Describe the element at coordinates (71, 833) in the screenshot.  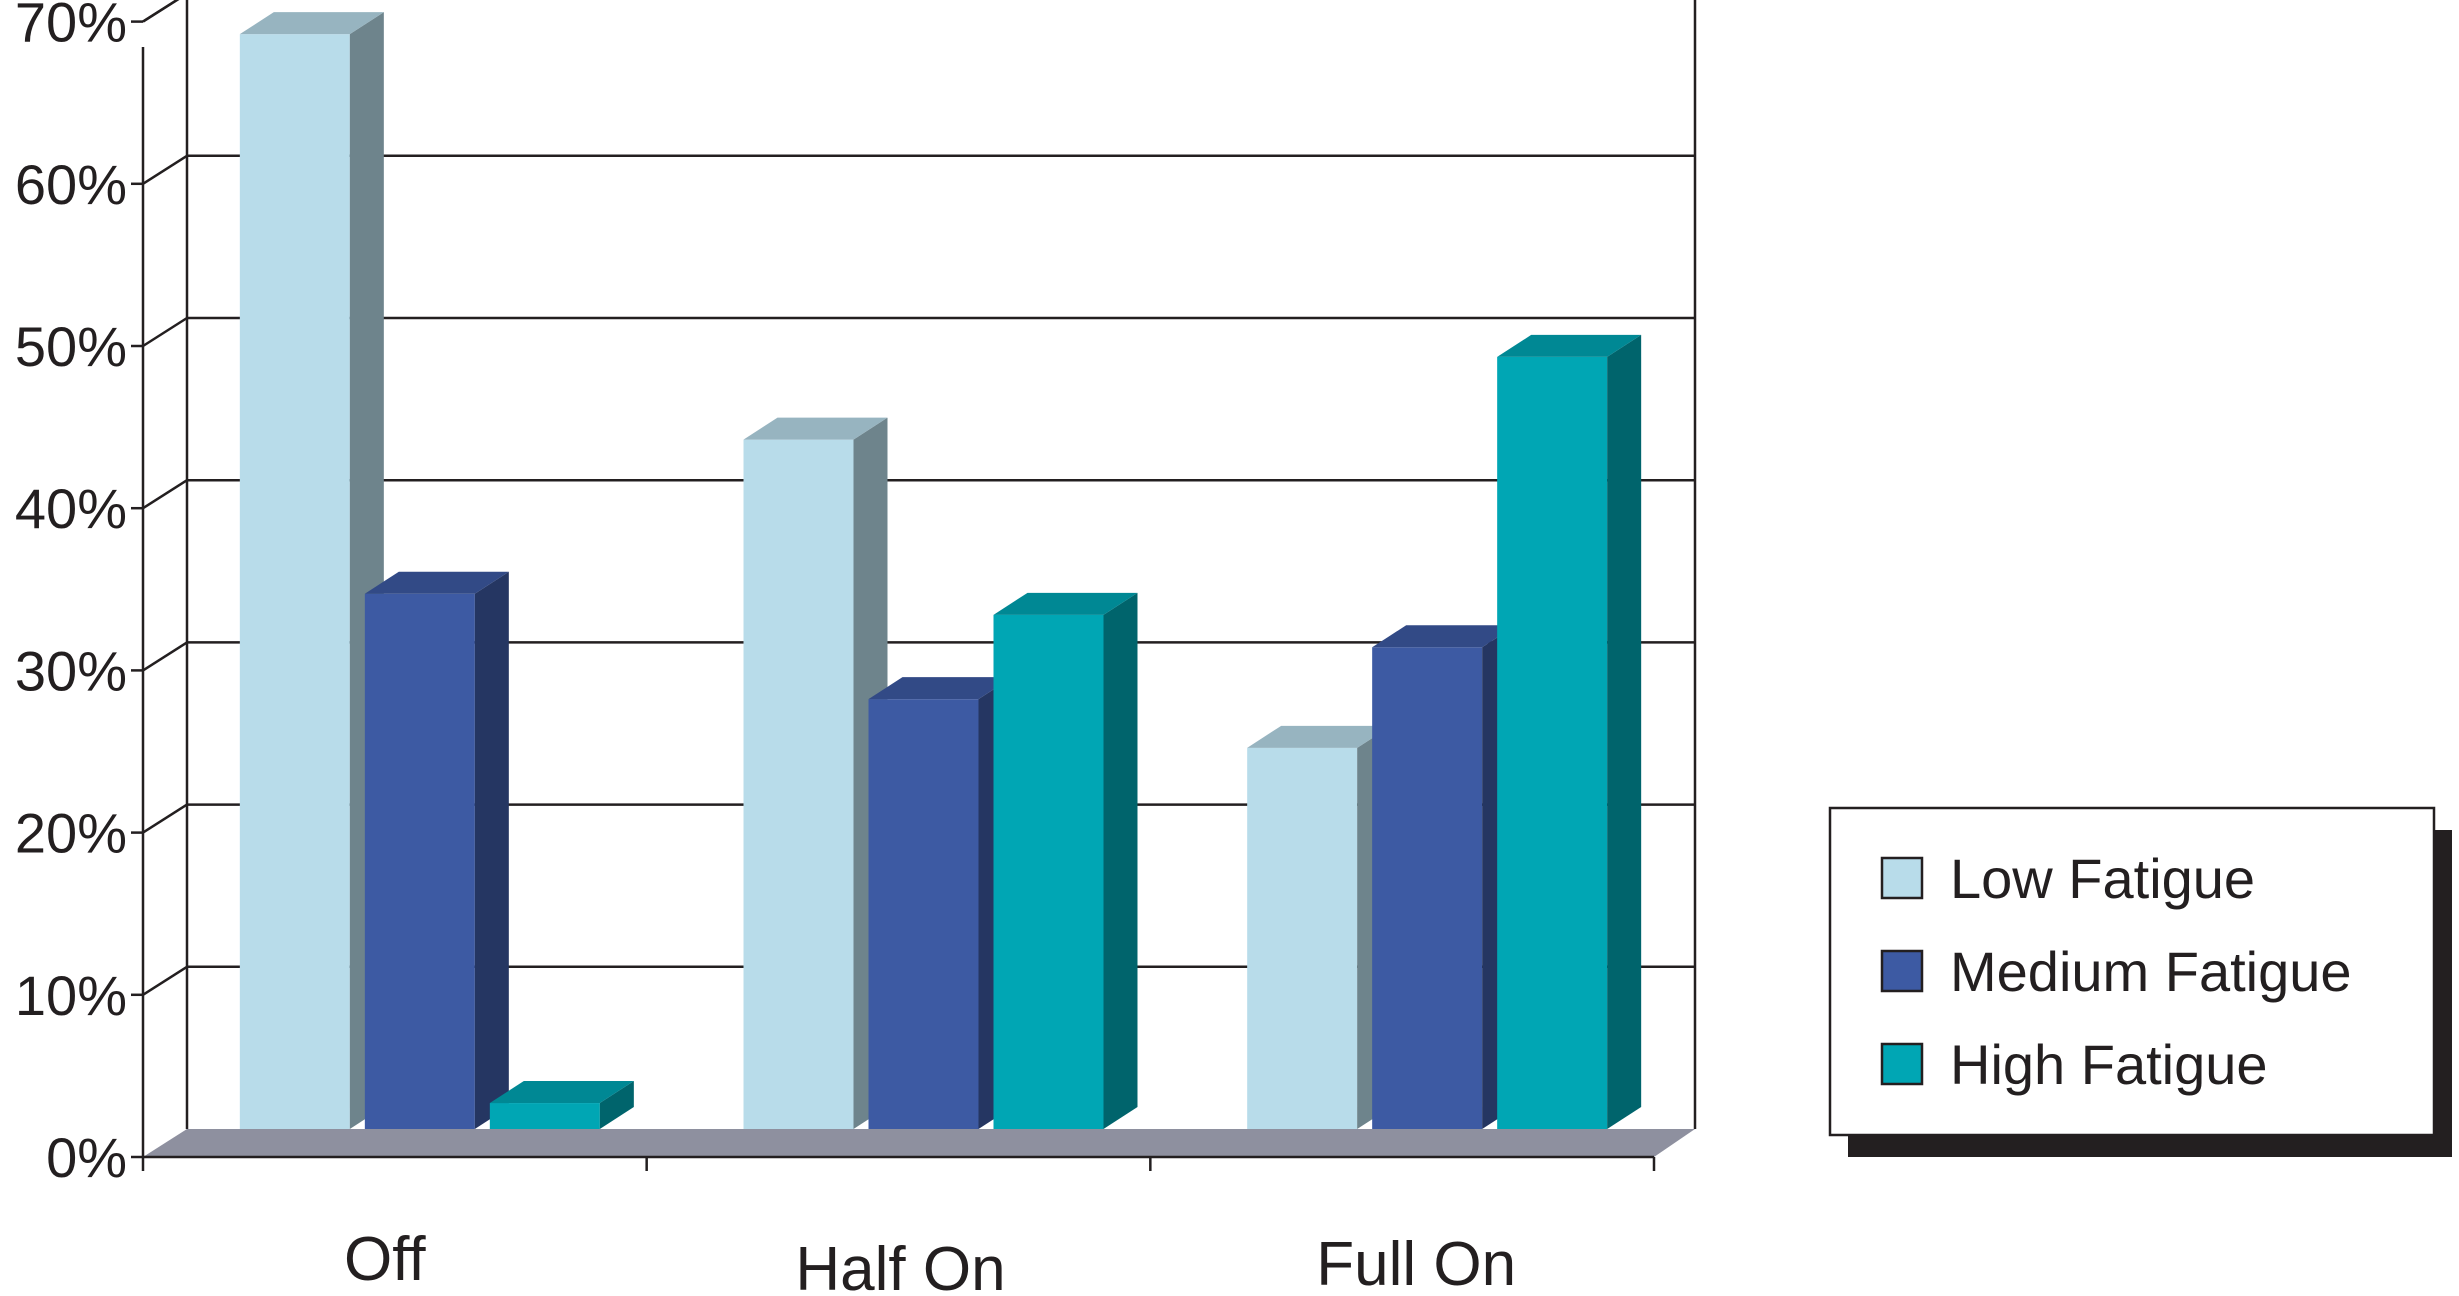
I see `y-tick-label-20: 20%` at that location.